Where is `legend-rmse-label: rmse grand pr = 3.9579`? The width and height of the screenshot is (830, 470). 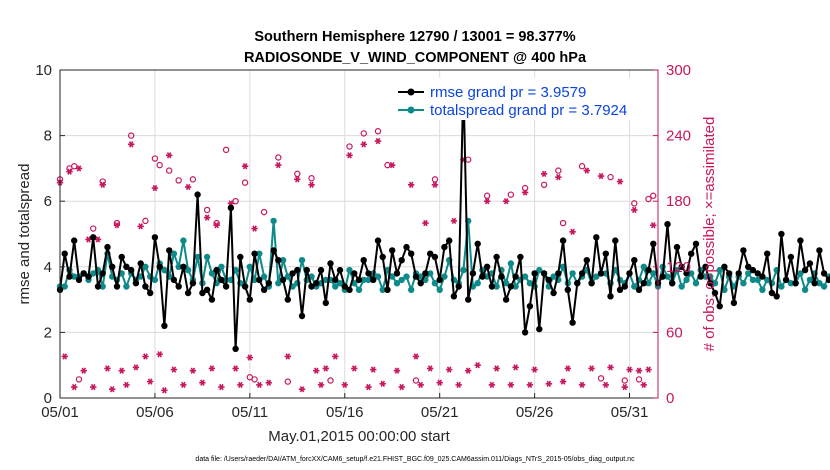 legend-rmse-label: rmse grand pr = 3.9579 is located at coordinates (508, 92).